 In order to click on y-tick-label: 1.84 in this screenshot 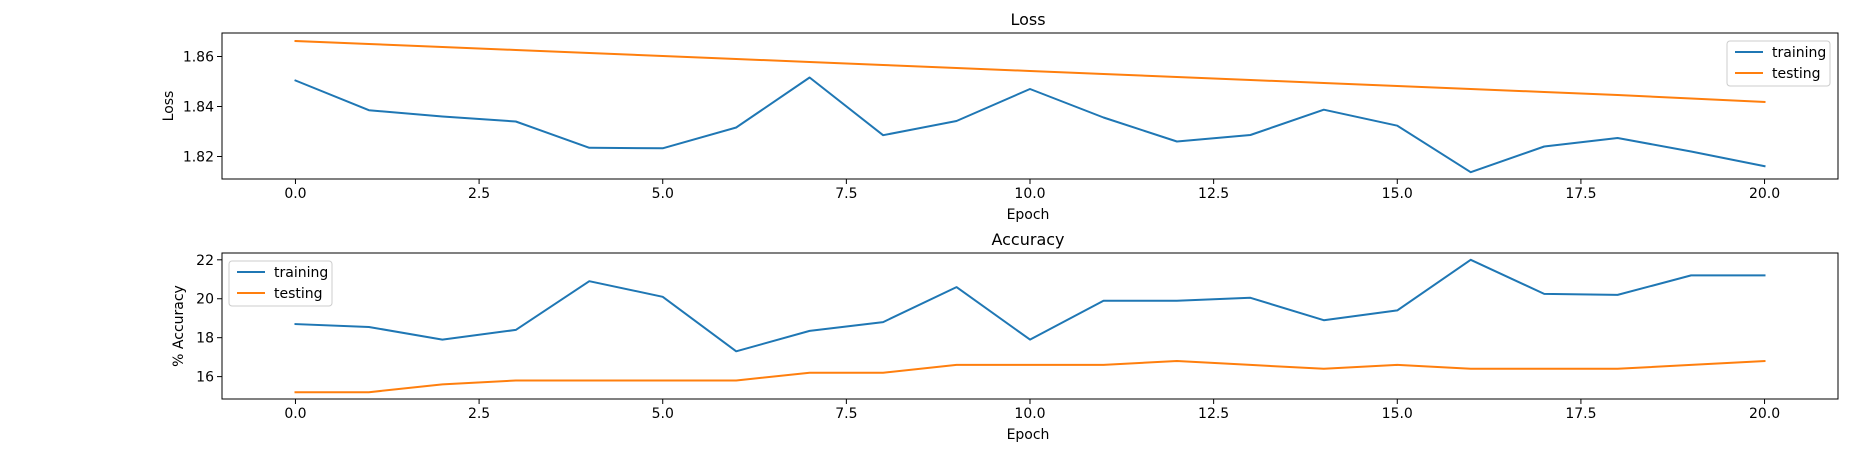, I will do `click(198, 108)`.